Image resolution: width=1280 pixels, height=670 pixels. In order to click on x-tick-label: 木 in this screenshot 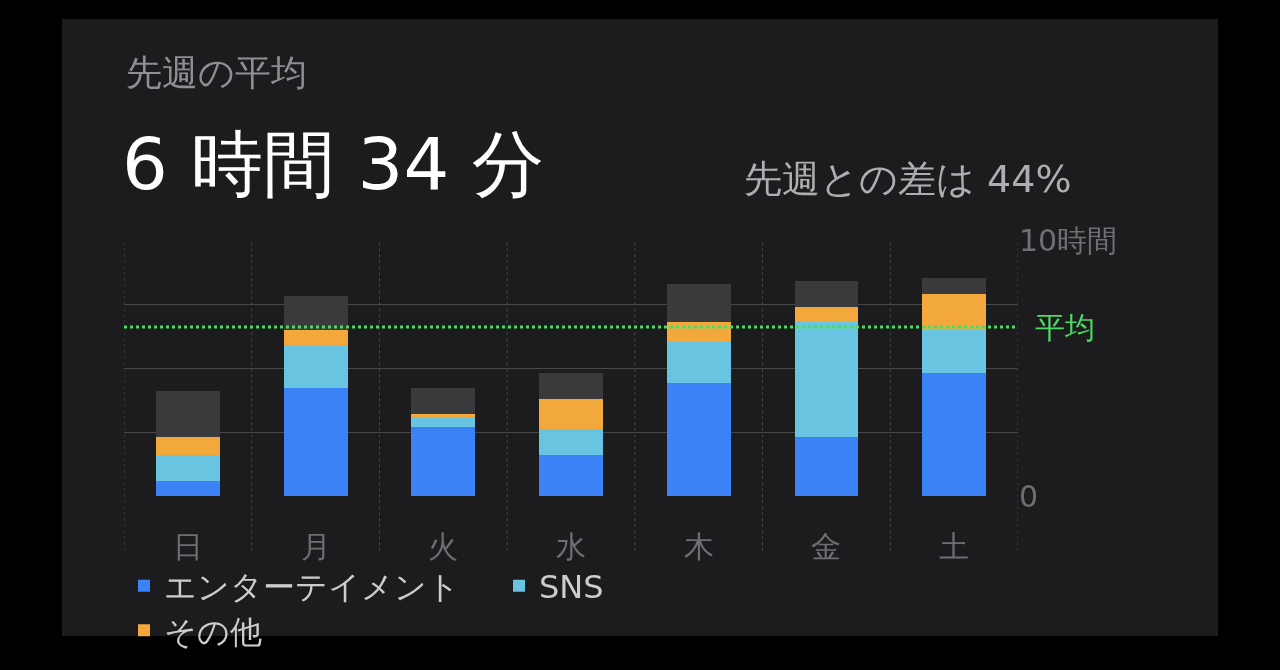, I will do `click(698, 546)`.